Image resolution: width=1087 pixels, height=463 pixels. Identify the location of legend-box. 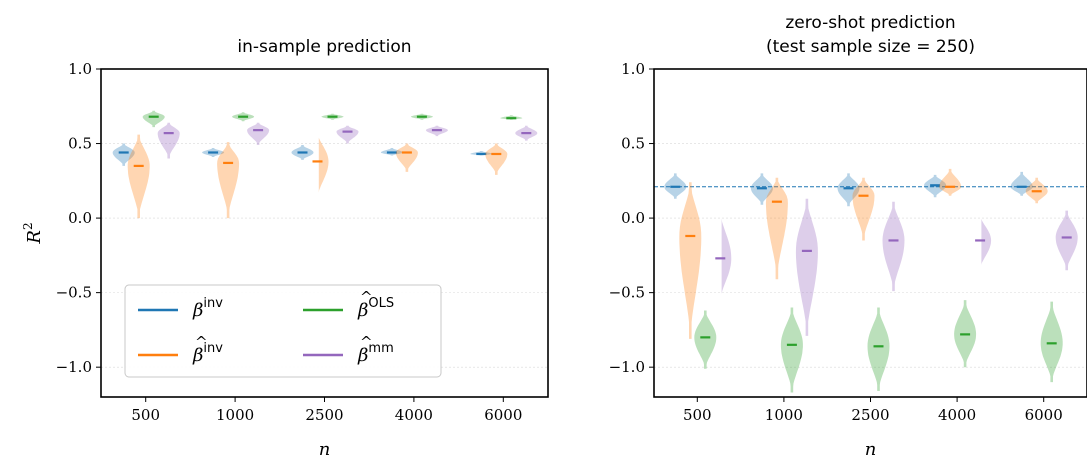
(283, 331).